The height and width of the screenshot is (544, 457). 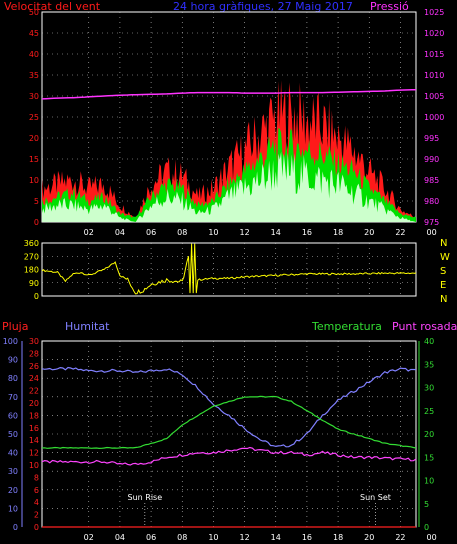 What do you see at coordinates (36, 201) in the screenshot?
I see `wind-tick-label: 5` at bounding box center [36, 201].